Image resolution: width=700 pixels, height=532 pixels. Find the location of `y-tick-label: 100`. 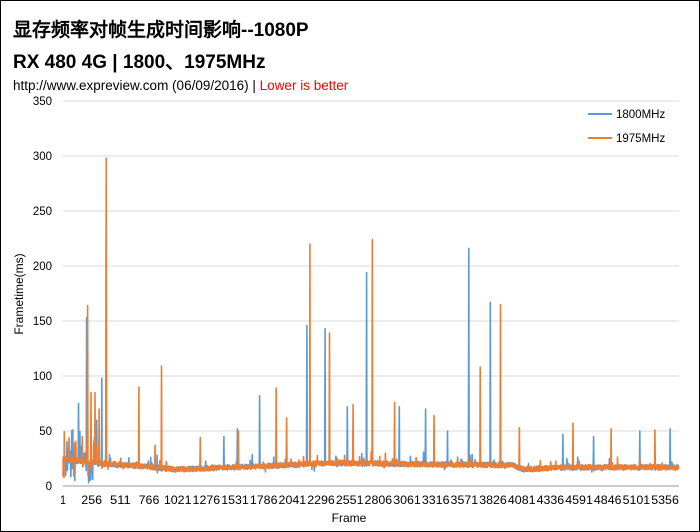

y-tick-label: 100 is located at coordinates (42, 377).